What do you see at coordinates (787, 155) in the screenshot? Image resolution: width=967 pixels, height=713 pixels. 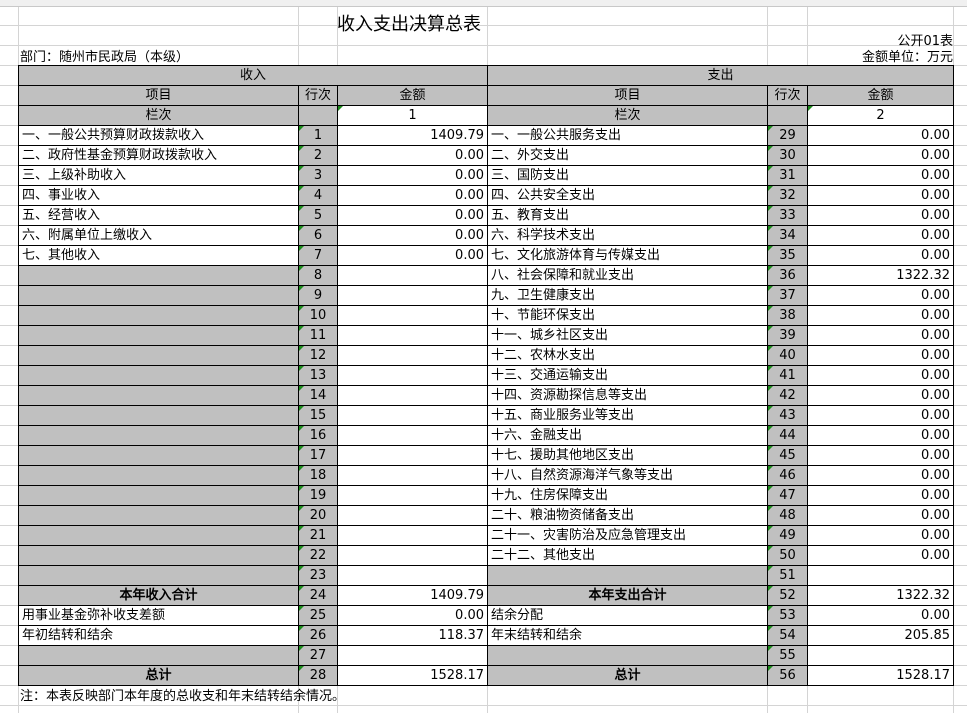 I see `expense-line-no: 30` at bounding box center [787, 155].